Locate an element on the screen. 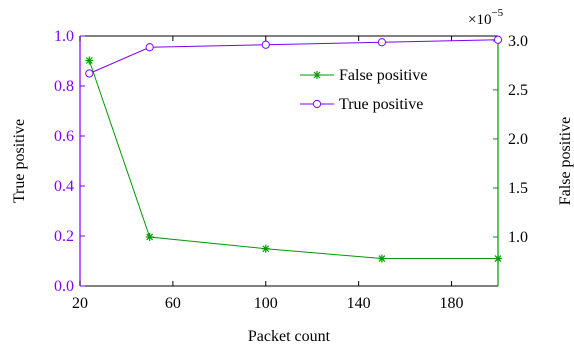  legend-label-false-positive: False positive is located at coordinates (383, 75).